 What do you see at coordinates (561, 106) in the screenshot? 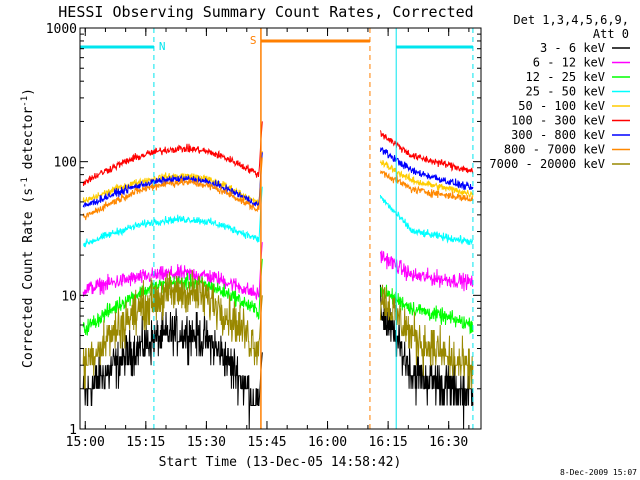
I see `legend-label: 50 - 100 keV` at bounding box center [561, 106].